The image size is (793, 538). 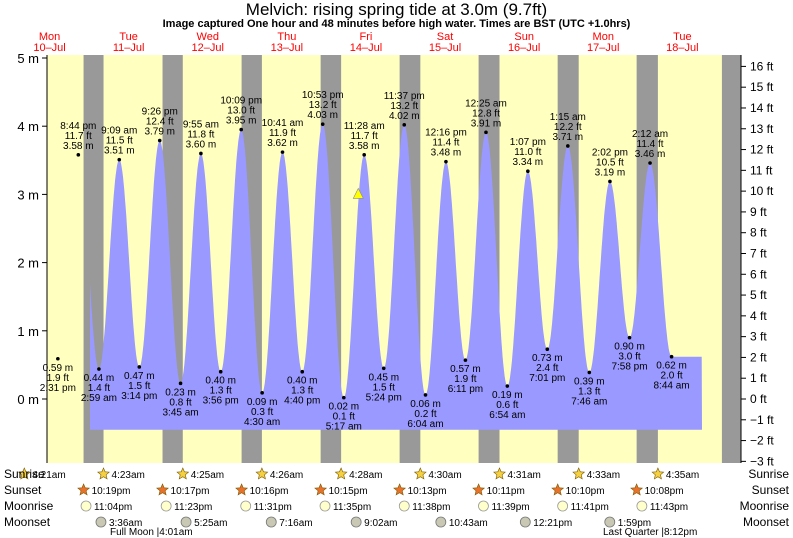 I want to click on tide-feet-label: 11.0 ft, so click(x=527, y=152).